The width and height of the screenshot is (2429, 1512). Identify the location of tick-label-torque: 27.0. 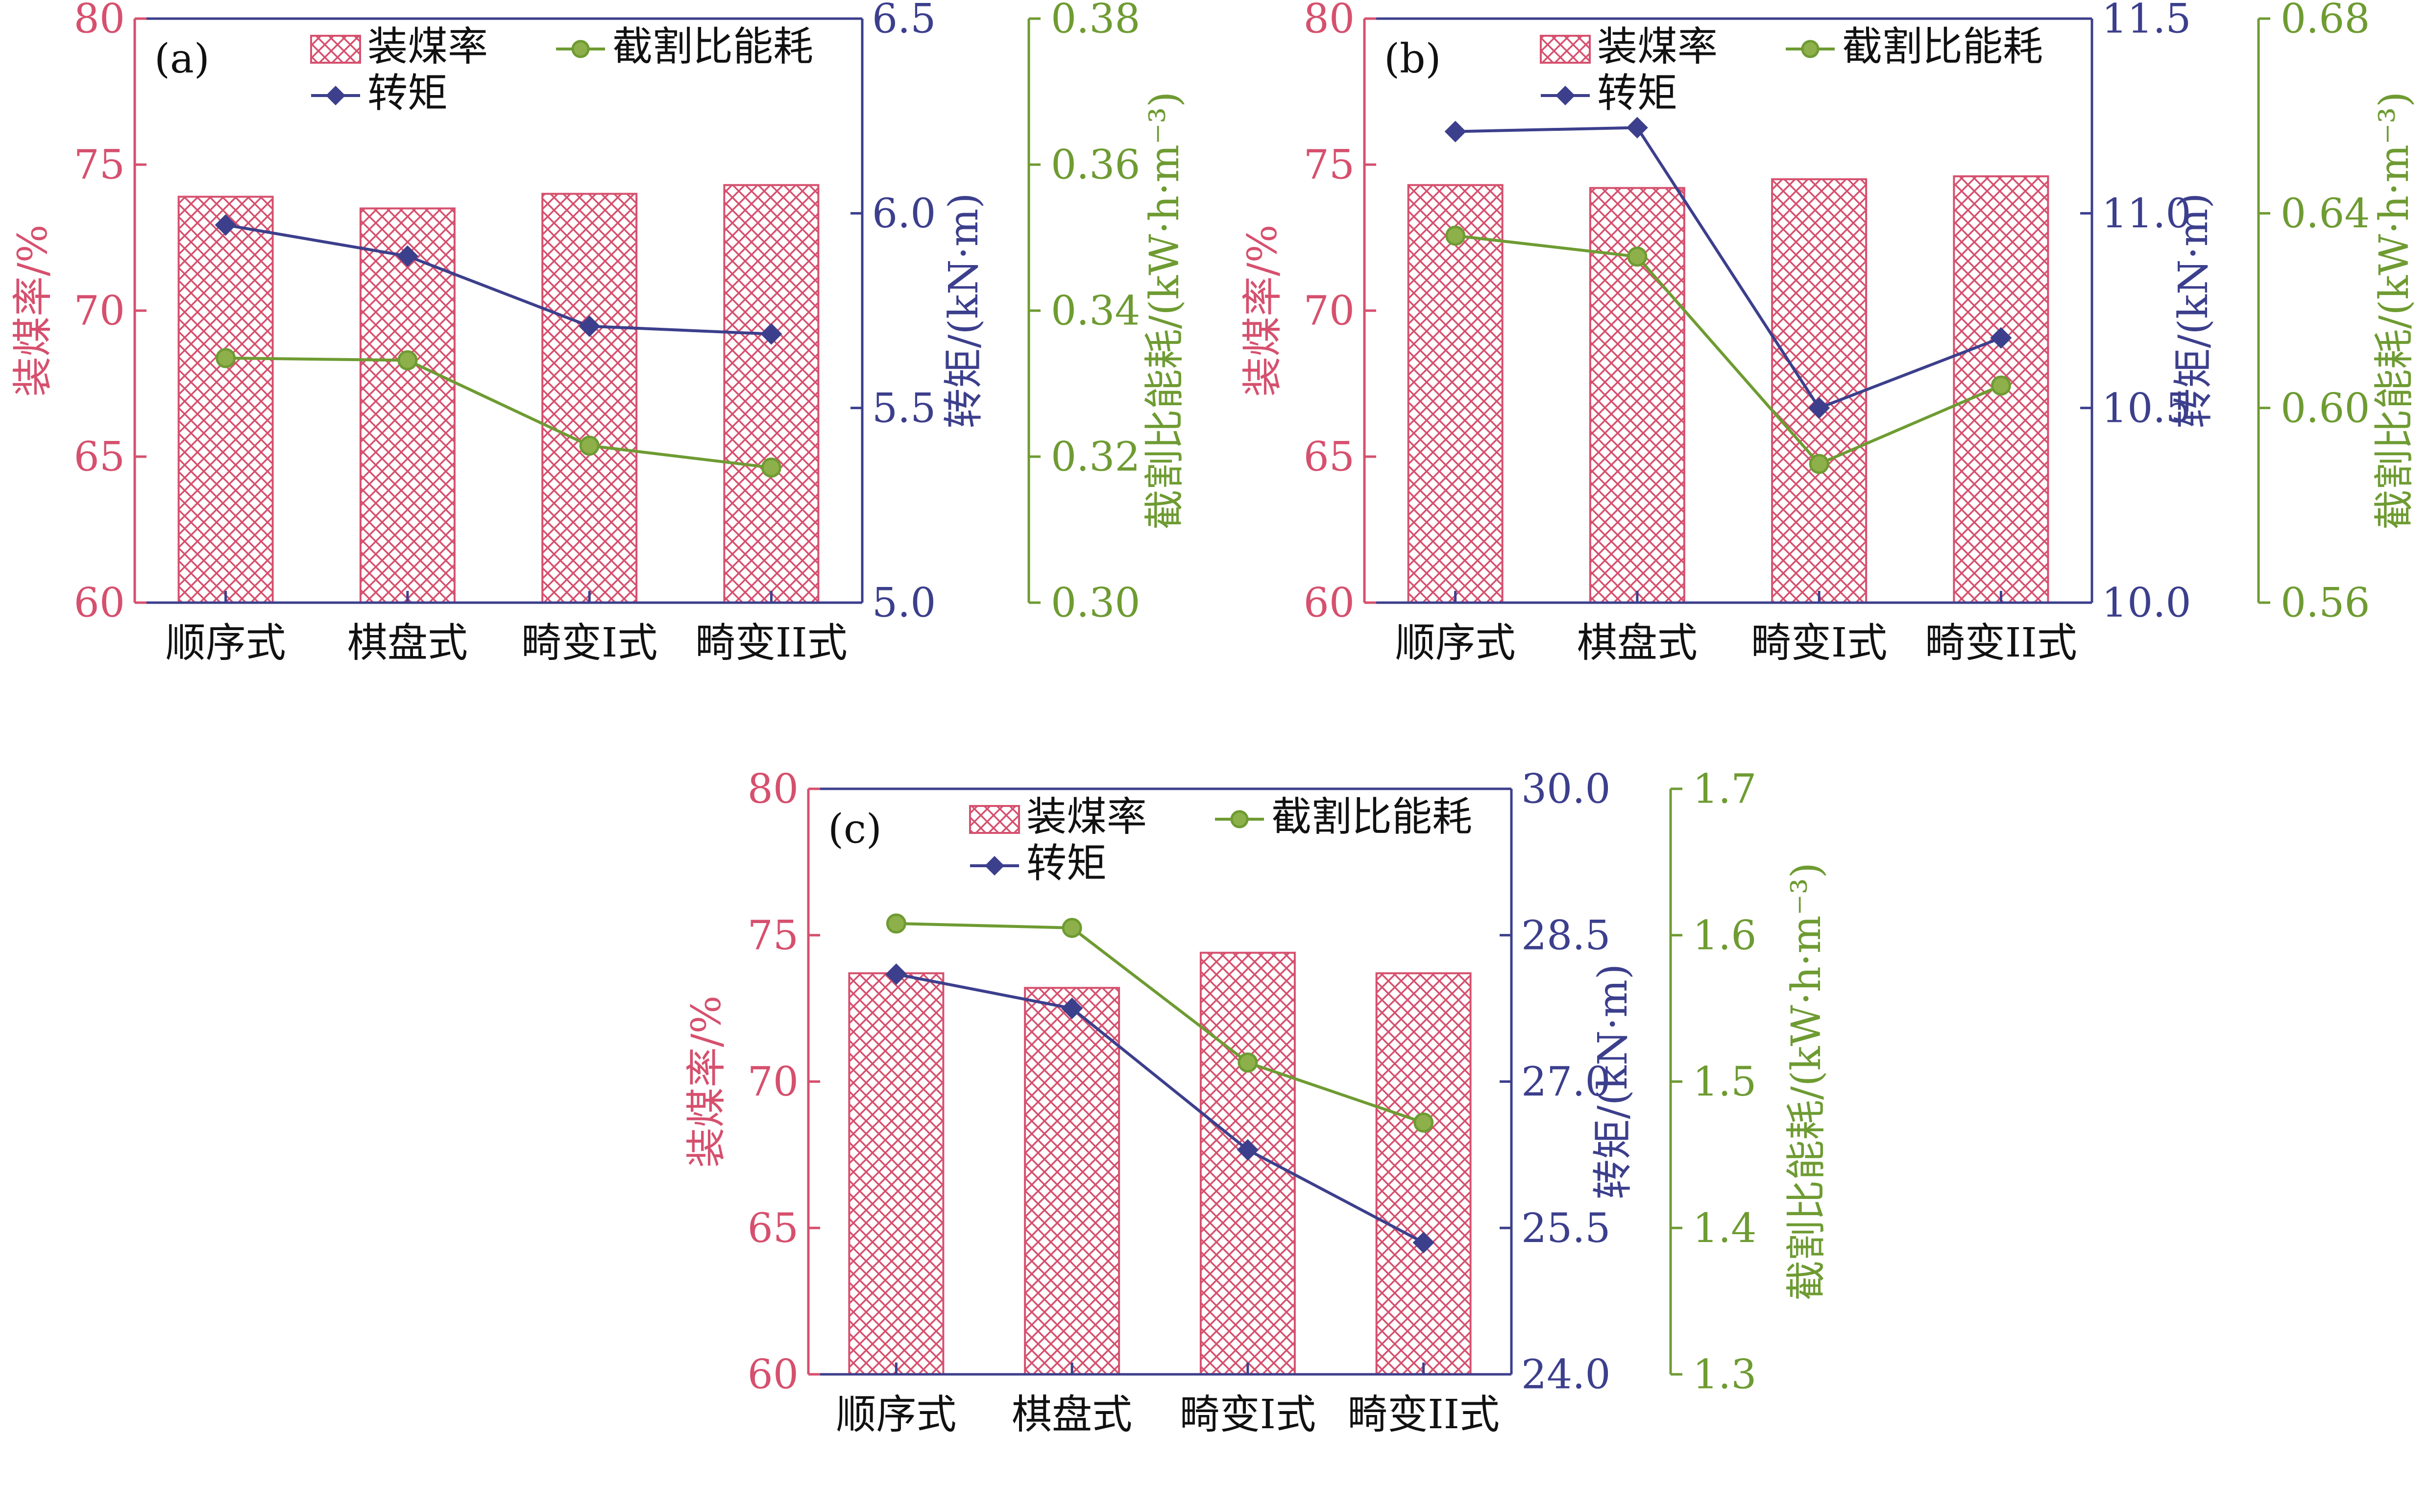
(1566, 1082).